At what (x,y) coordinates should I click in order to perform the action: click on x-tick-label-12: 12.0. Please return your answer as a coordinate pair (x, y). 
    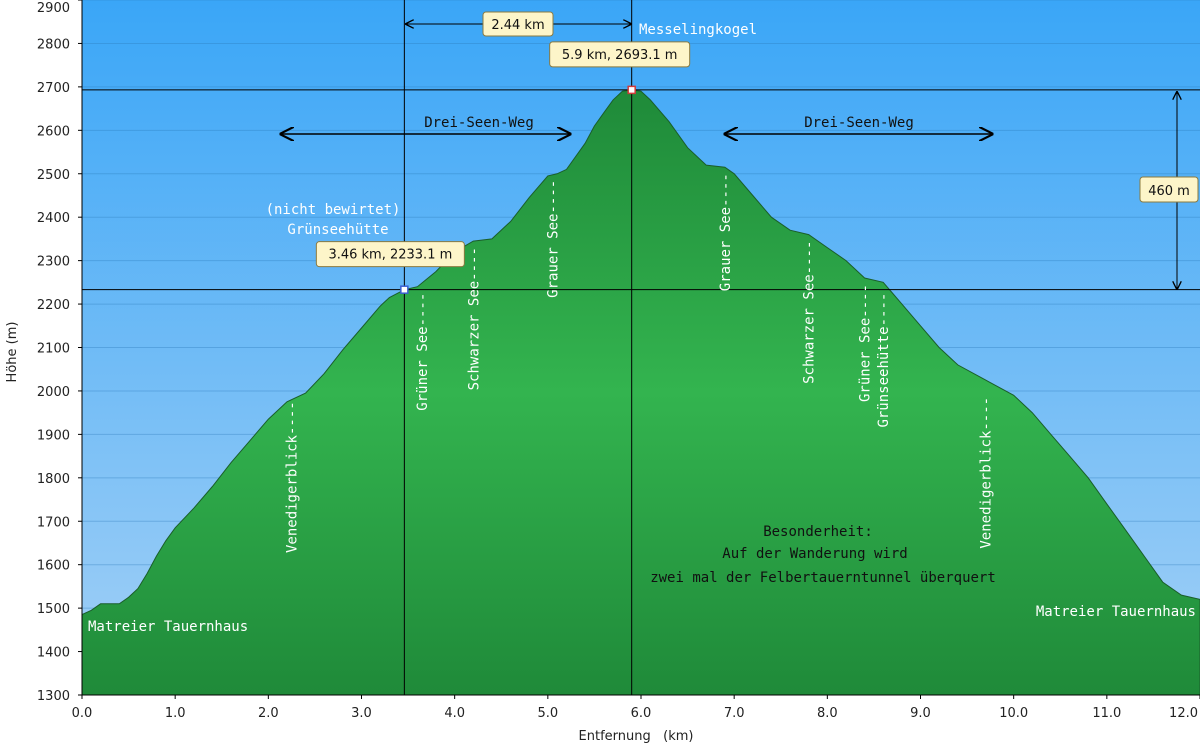
    Looking at the image, I should click on (1183, 713).